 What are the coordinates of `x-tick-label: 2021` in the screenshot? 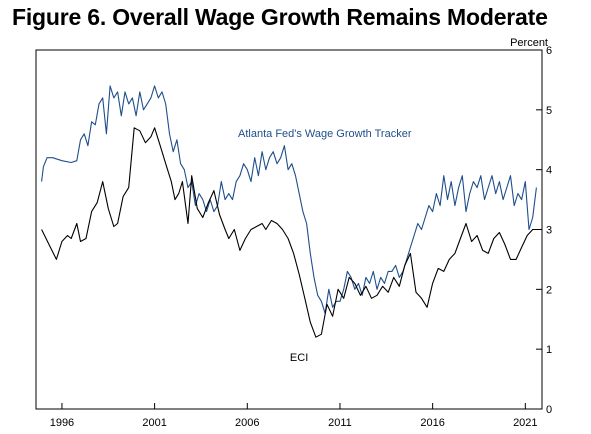 It's located at (525, 423).